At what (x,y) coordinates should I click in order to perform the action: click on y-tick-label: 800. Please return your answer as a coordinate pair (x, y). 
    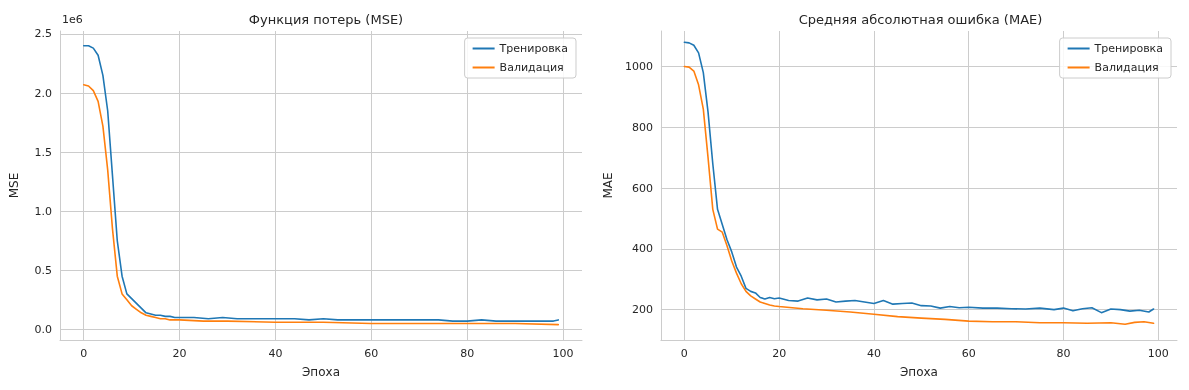
    Looking at the image, I should click on (642, 127).